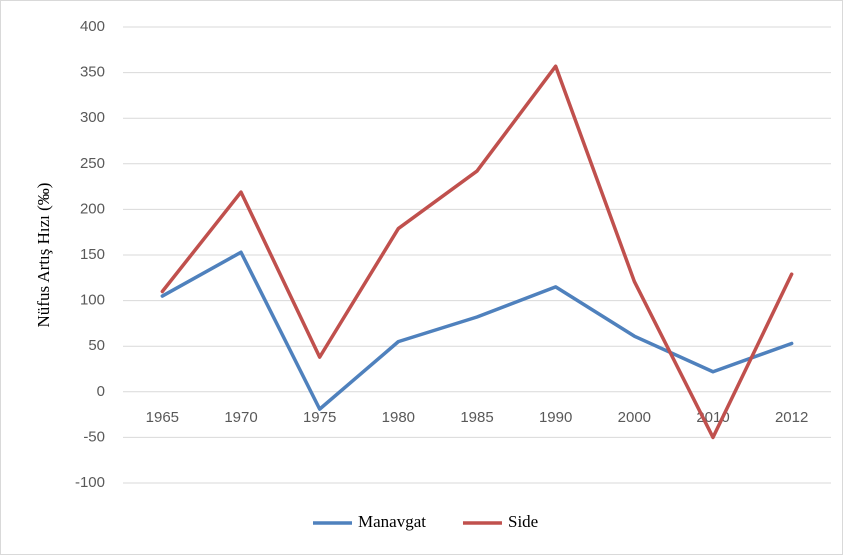 Image resolution: width=844 pixels, height=556 pixels. What do you see at coordinates (240, 417) in the screenshot?
I see `x-tick-label: 1970` at bounding box center [240, 417].